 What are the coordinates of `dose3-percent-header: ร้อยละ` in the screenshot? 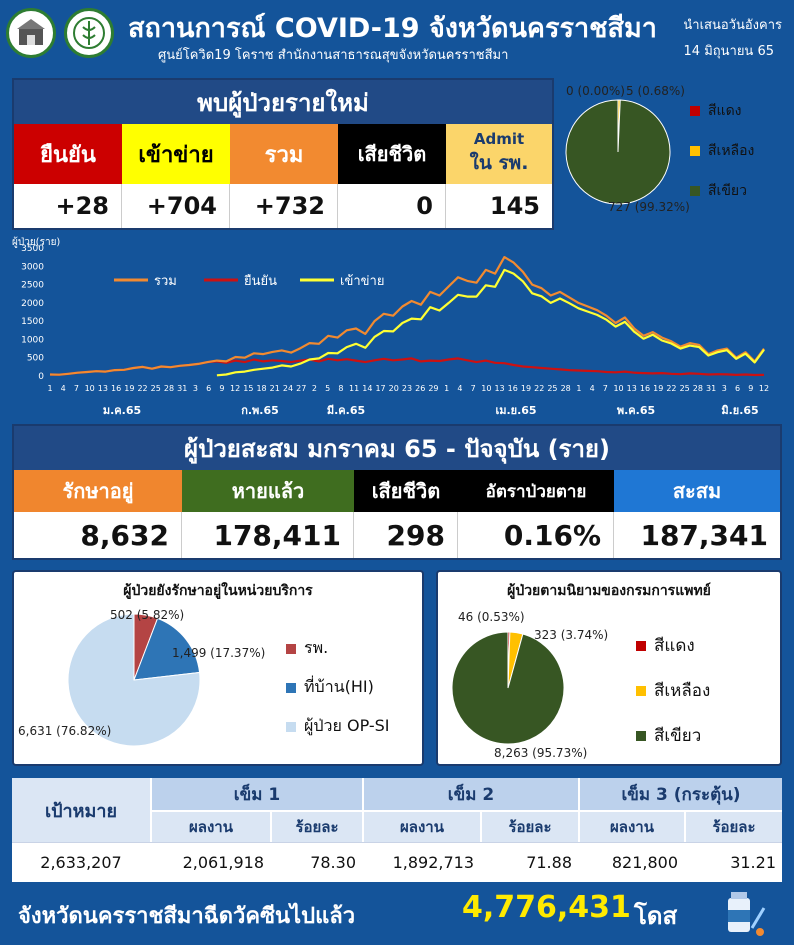 It's located at (733, 826).